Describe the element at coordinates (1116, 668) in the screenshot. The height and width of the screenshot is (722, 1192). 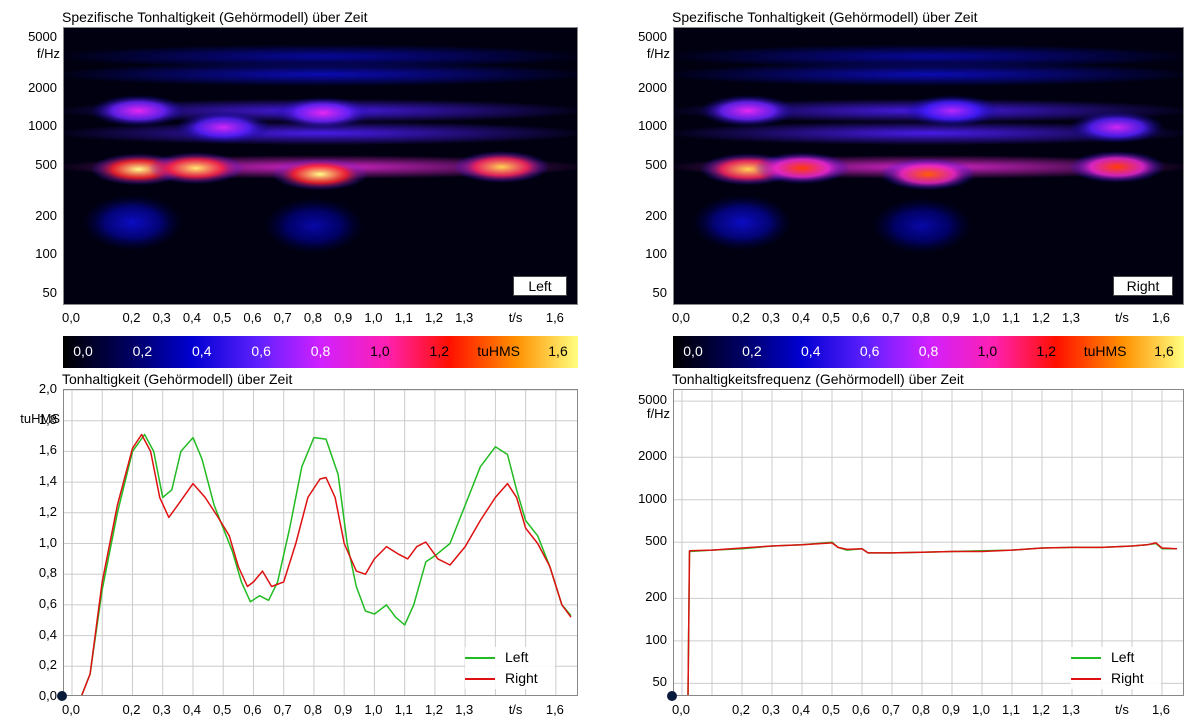
I see `frequency-legend: Left Right` at that location.